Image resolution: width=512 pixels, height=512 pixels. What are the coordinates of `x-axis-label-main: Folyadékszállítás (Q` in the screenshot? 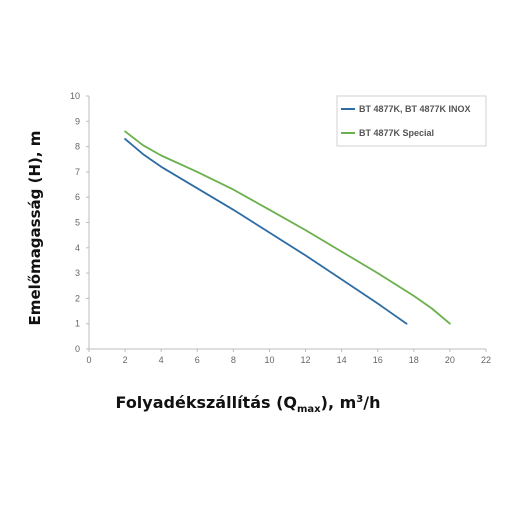 It's located at (206, 402).